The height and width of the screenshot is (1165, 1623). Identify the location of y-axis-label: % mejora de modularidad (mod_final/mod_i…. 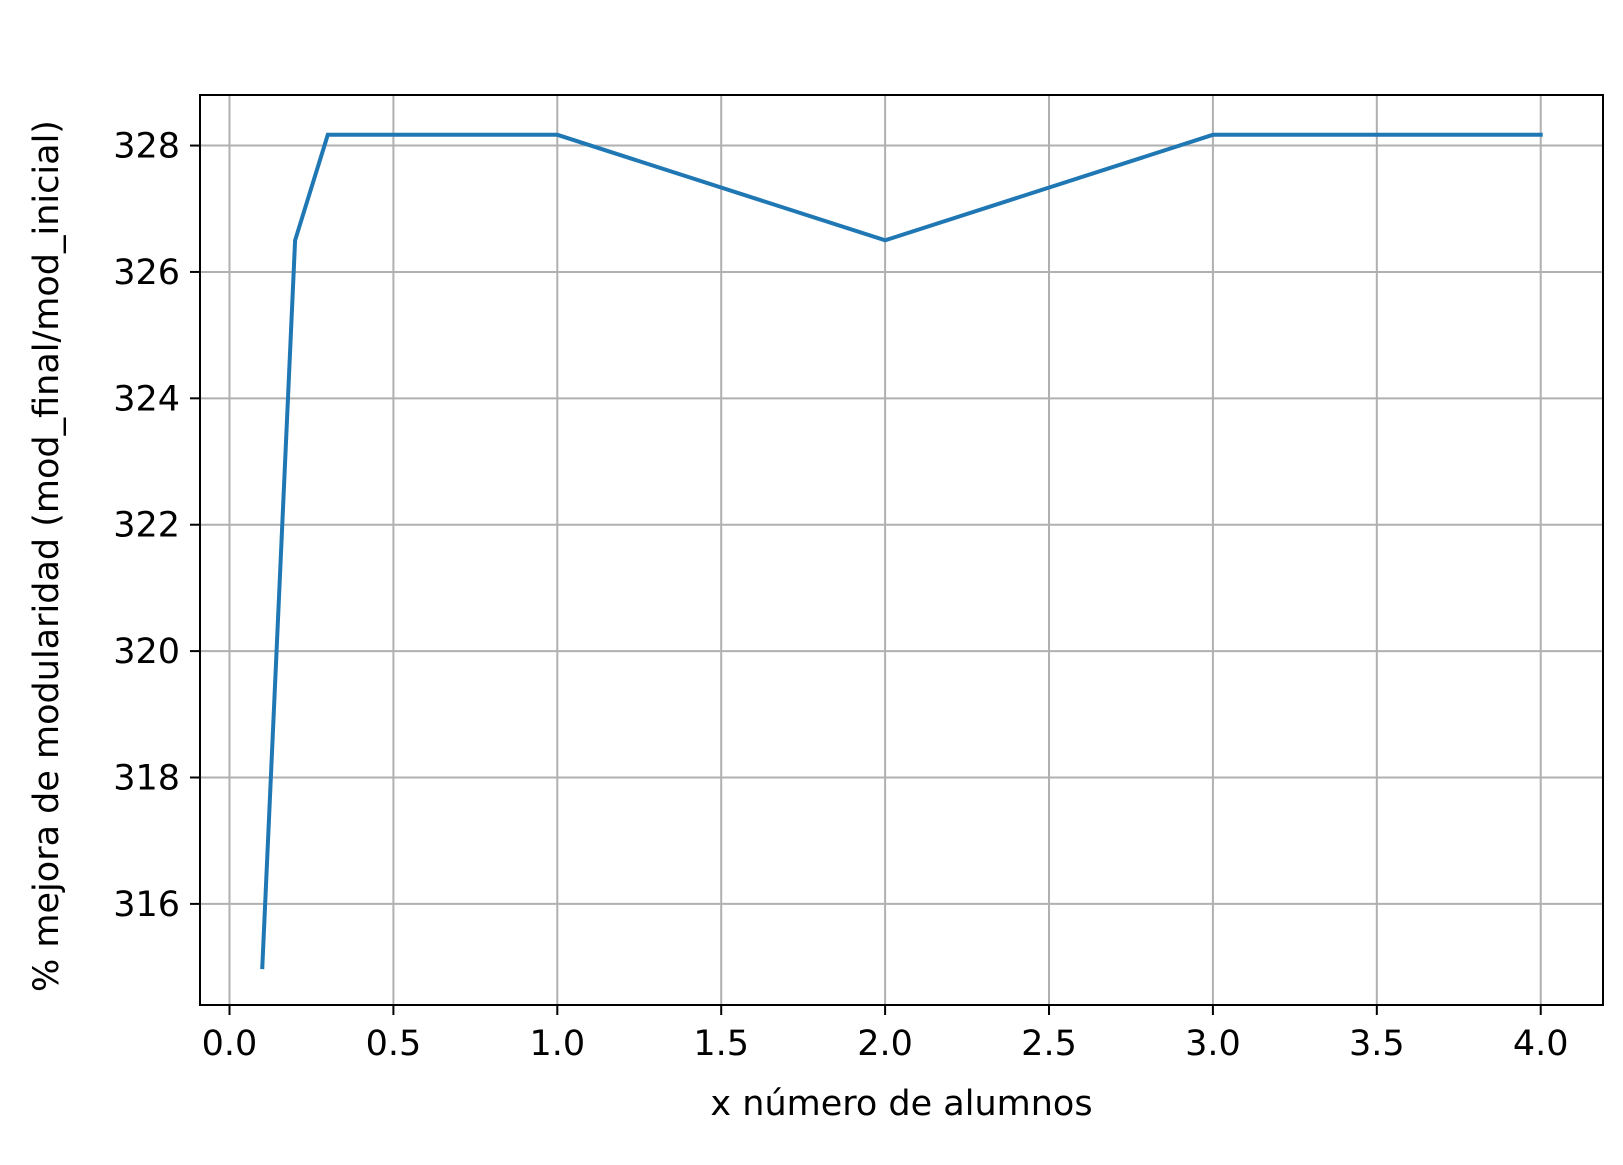
(47, 556).